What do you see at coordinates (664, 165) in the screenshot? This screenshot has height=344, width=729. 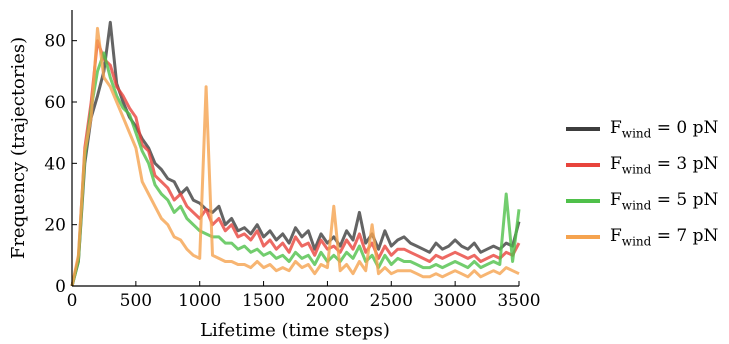 I see `legend-label: Fwind = 3 pN` at bounding box center [664, 165].